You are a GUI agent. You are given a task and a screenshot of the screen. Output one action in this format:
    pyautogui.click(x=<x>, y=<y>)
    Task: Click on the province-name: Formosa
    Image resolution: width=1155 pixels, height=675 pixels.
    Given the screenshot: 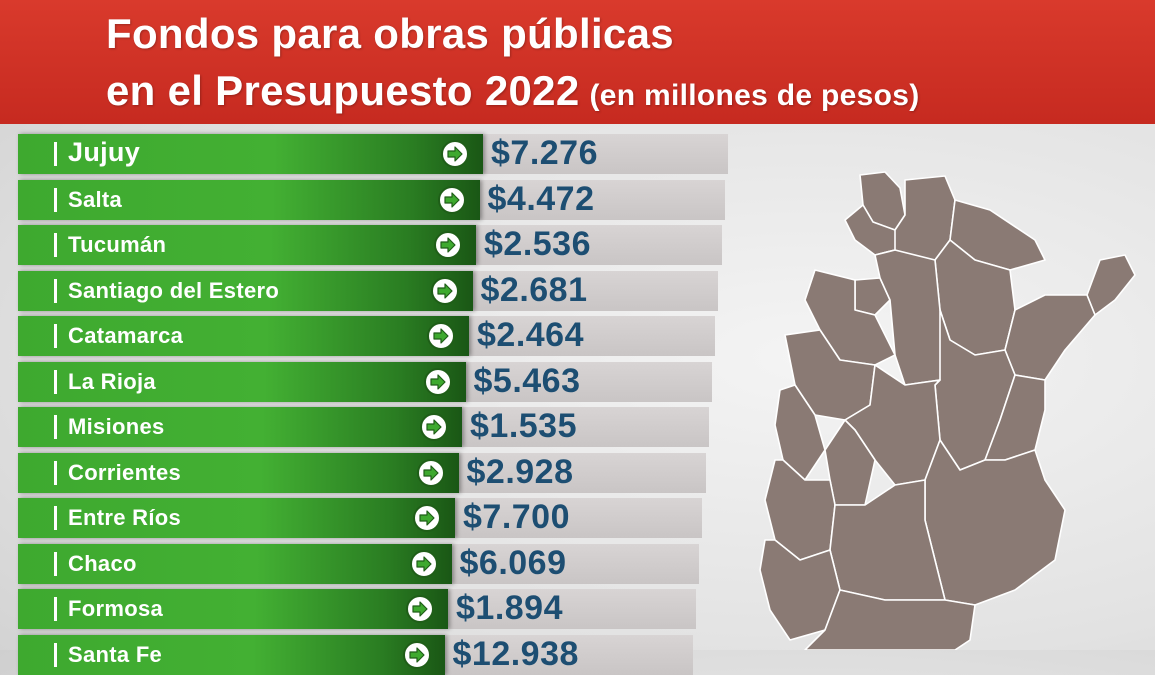 What is the action you would take?
    pyautogui.click(x=116, y=608)
    